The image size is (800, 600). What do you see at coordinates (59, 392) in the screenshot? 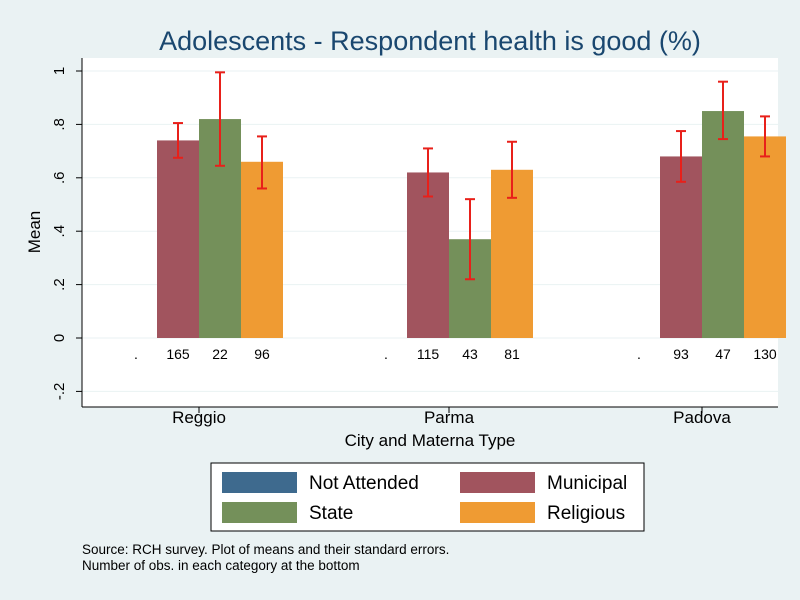
I see `y-tick-label: -.2` at bounding box center [59, 392].